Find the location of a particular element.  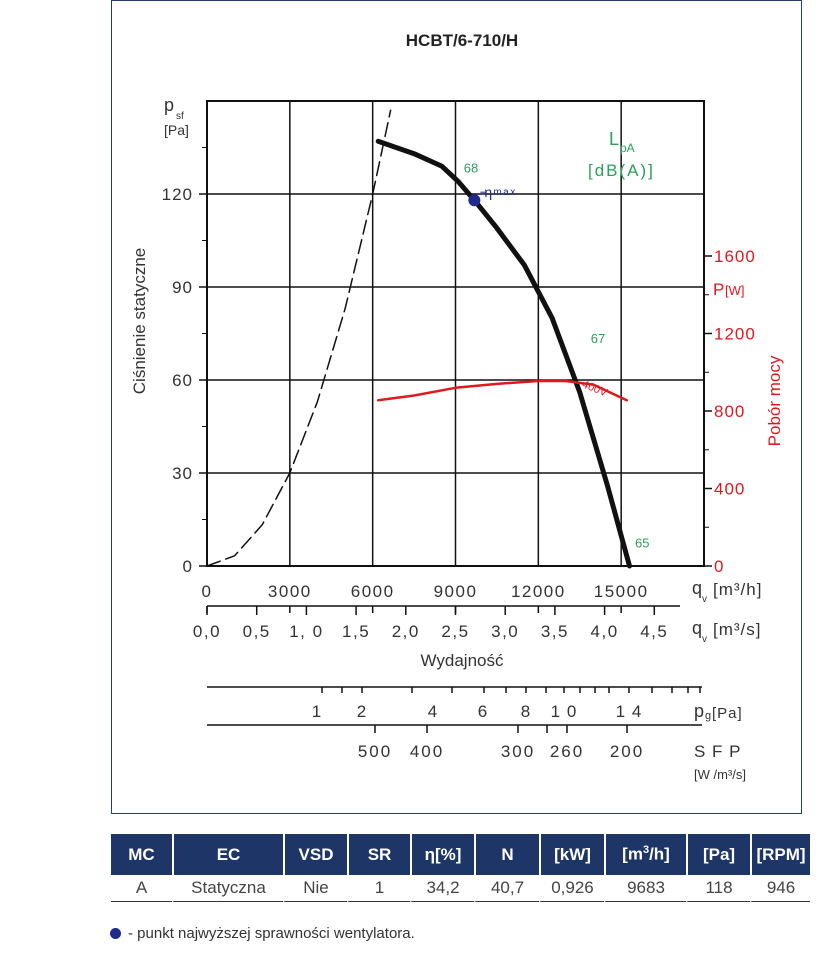

eta-max-label: η is located at coordinates (488, 192).